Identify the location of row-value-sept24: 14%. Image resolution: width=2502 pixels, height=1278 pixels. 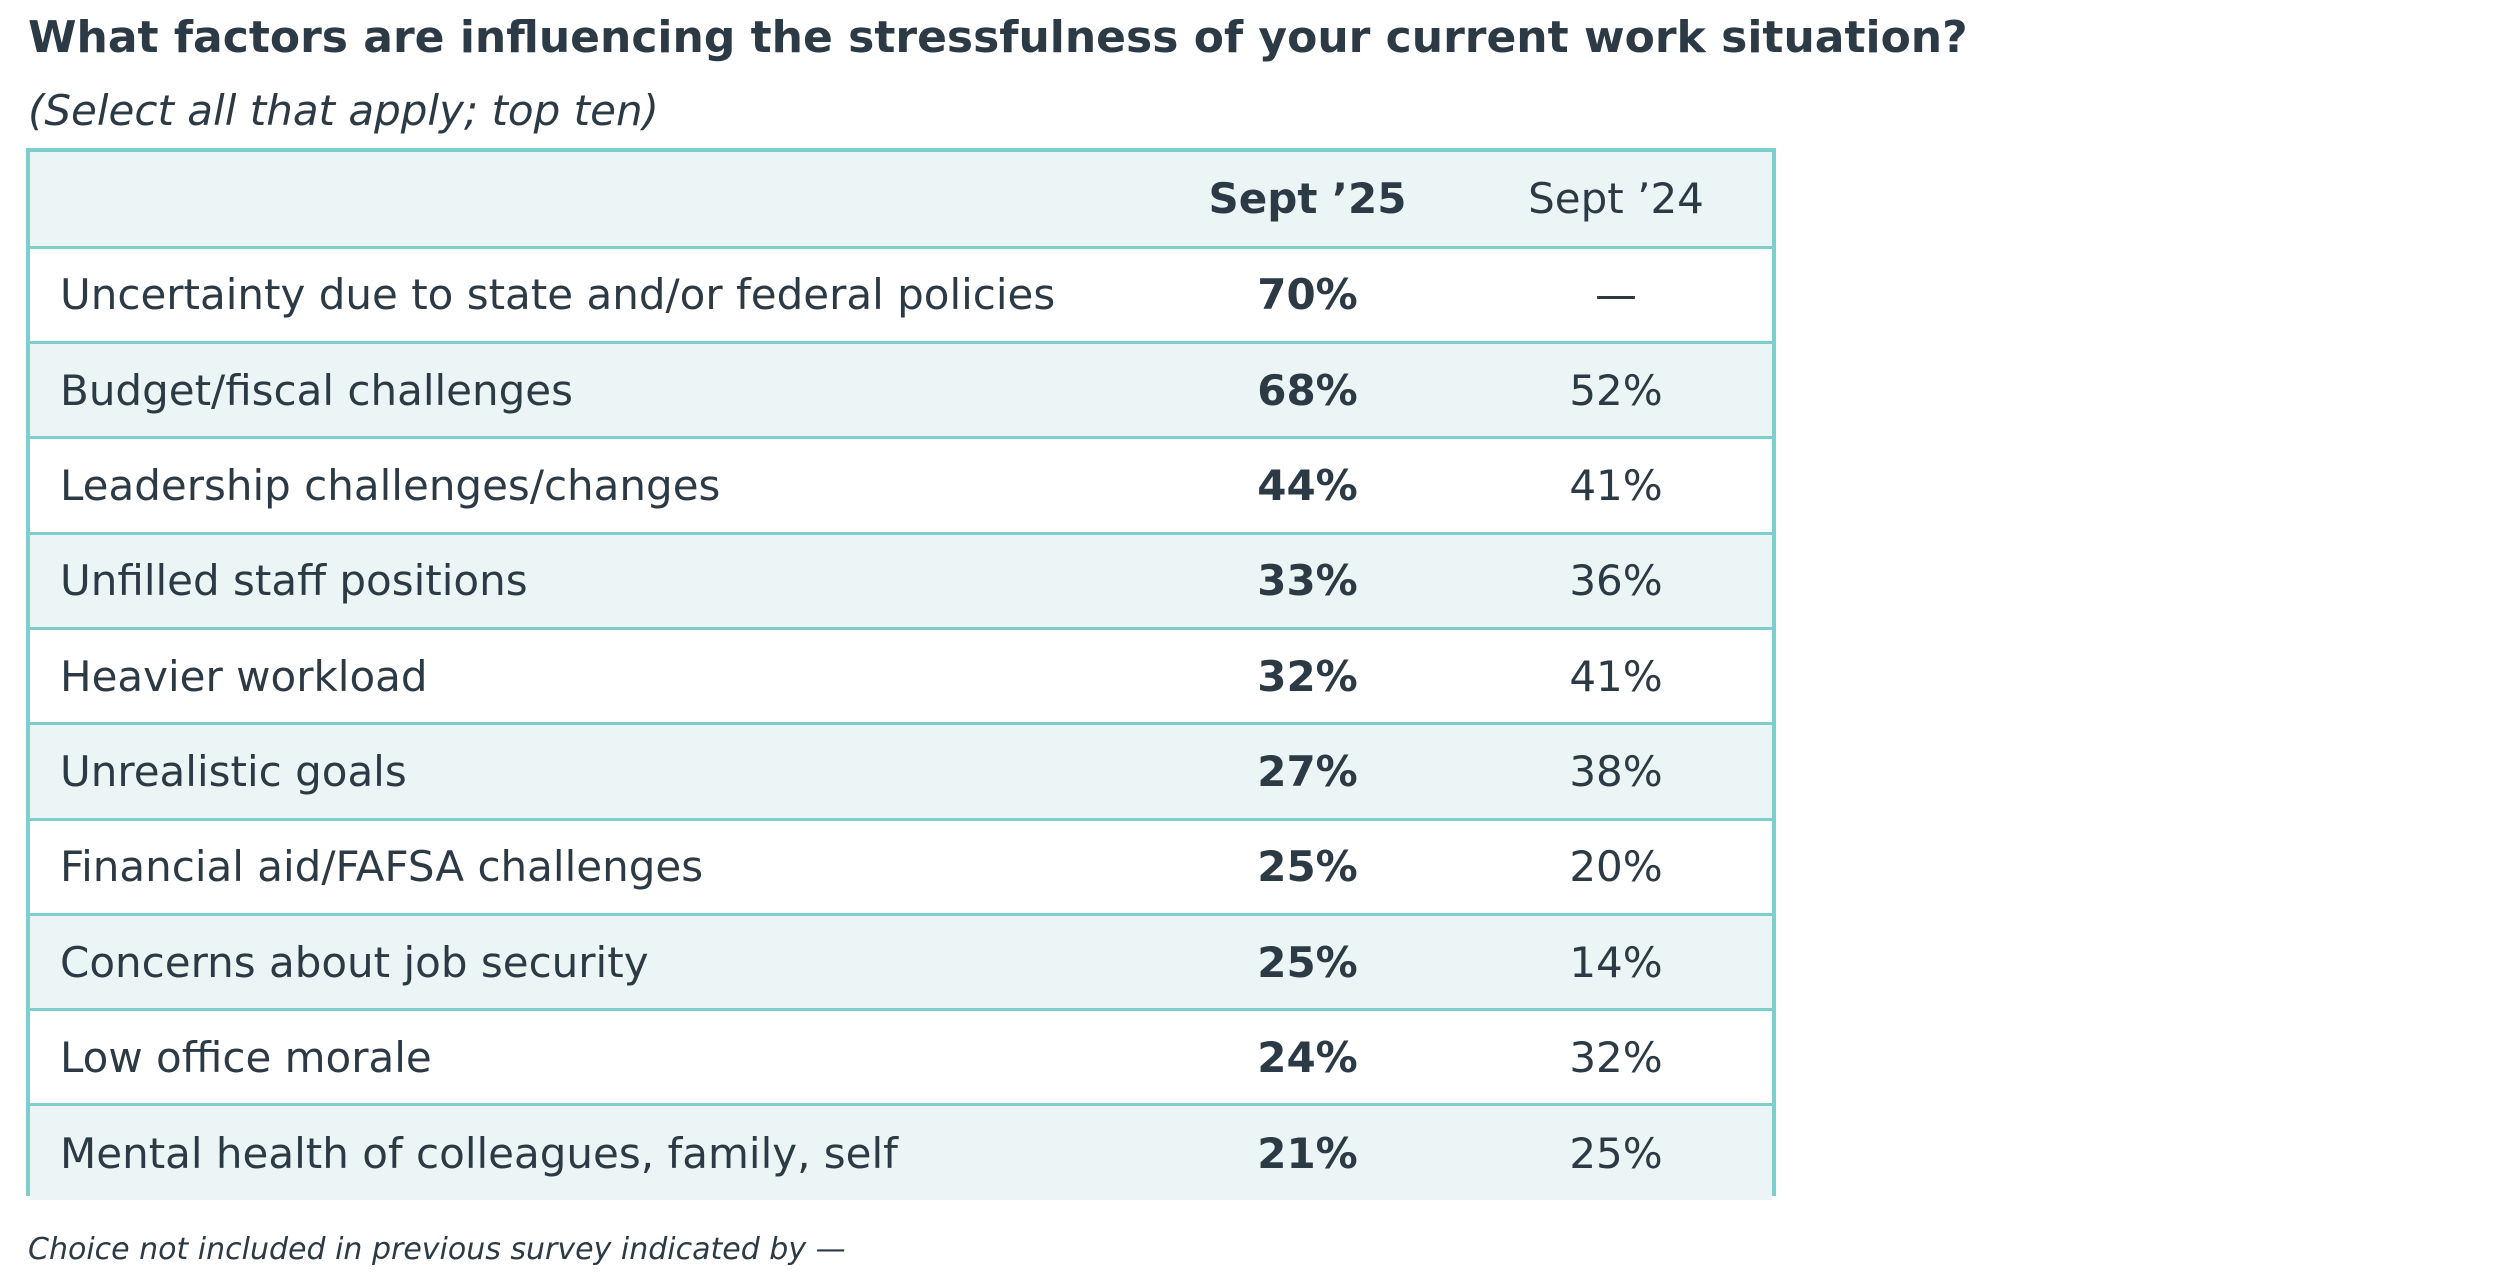
(1616, 961).